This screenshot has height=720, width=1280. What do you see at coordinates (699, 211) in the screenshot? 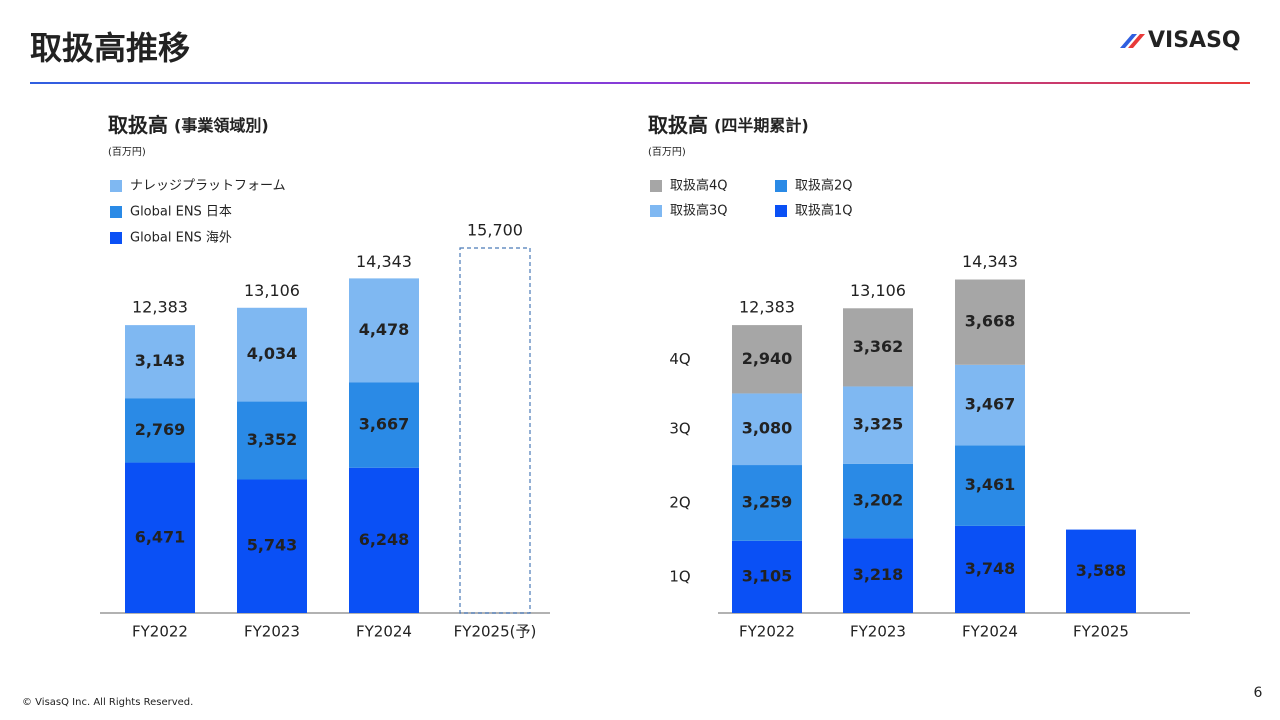
I see `legend-label: 取扱高3Q` at bounding box center [699, 211].